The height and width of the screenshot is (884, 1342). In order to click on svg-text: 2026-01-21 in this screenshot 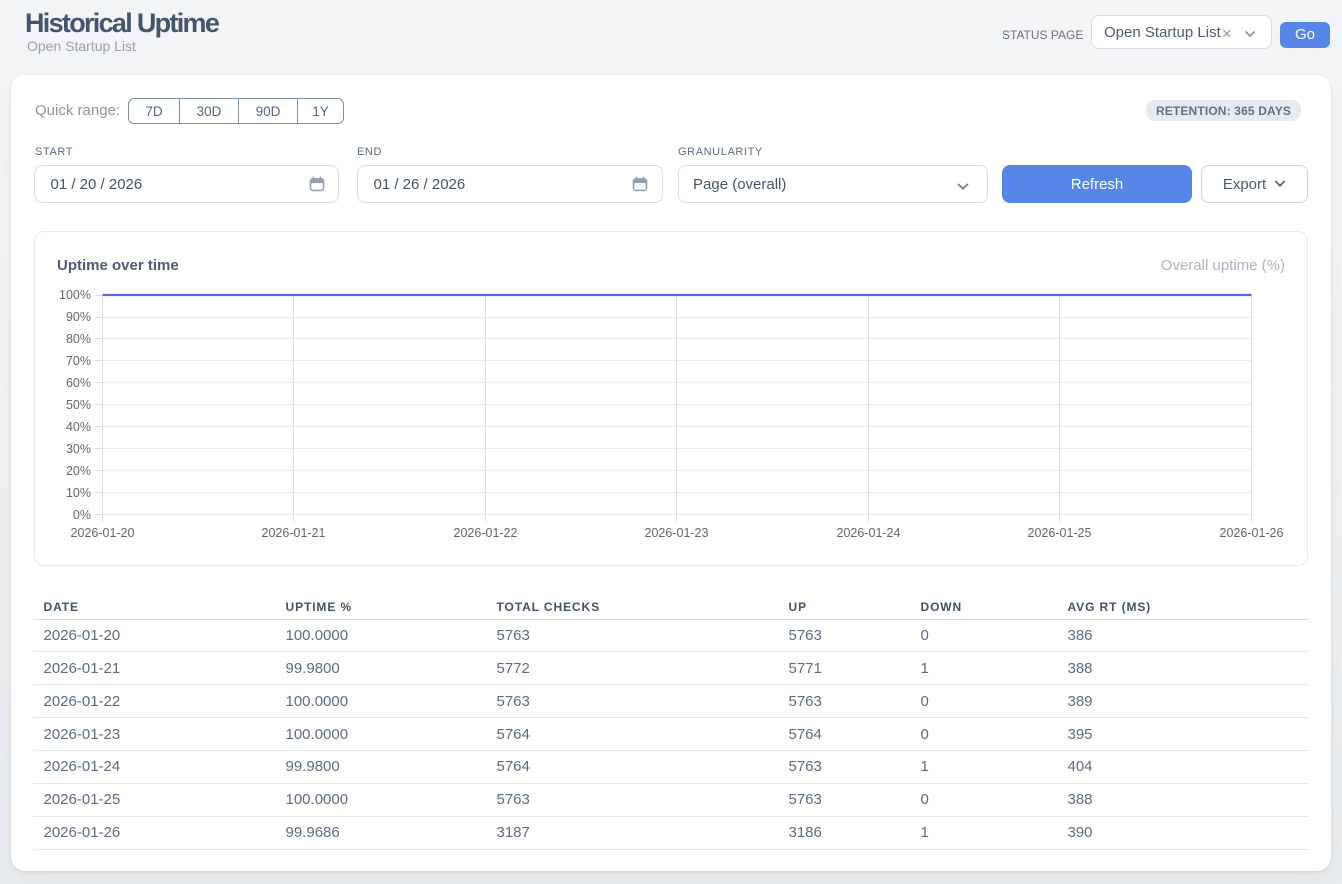, I will do `click(294, 533)`.